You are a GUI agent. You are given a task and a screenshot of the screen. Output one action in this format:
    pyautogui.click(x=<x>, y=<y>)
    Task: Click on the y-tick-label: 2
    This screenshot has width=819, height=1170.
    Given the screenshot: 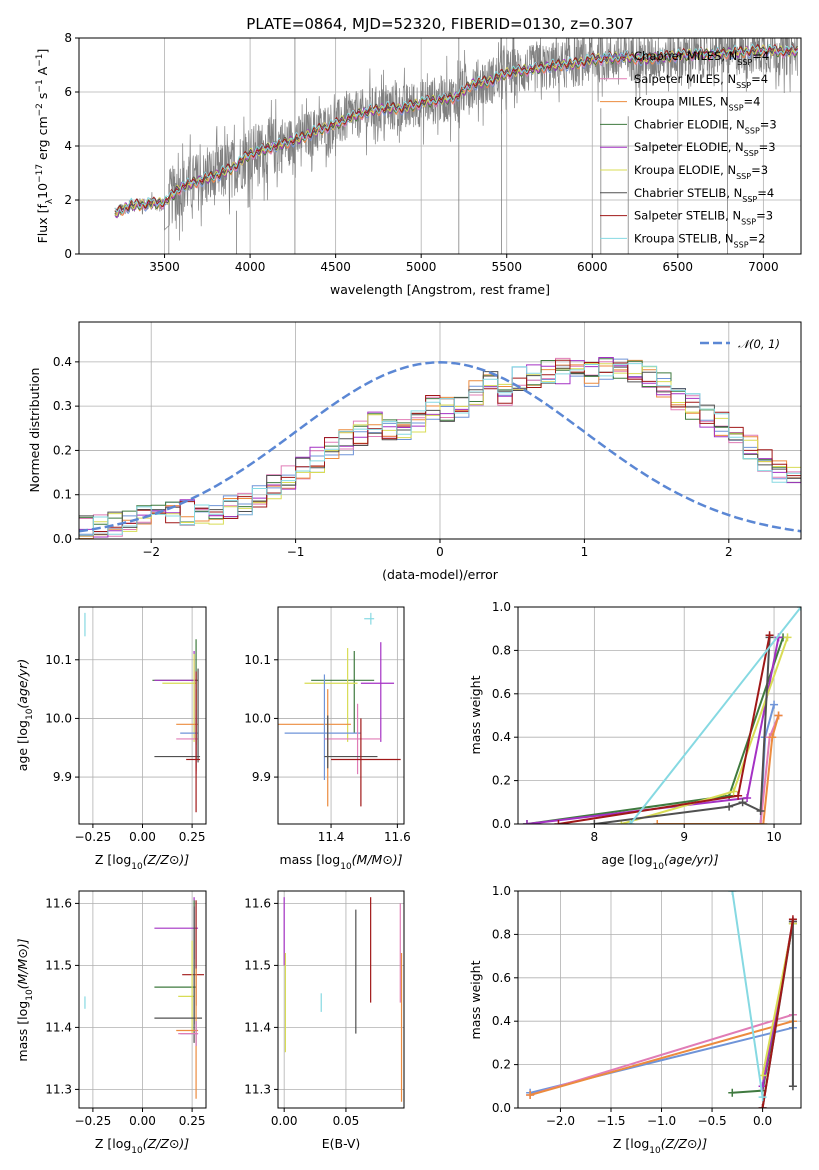 What is the action you would take?
    pyautogui.click(x=68, y=200)
    